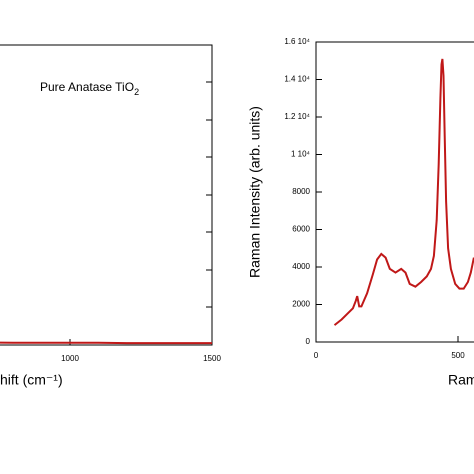 This screenshot has height=474, width=474. I want to click on x-tick-label: 1000, so click(70, 358).